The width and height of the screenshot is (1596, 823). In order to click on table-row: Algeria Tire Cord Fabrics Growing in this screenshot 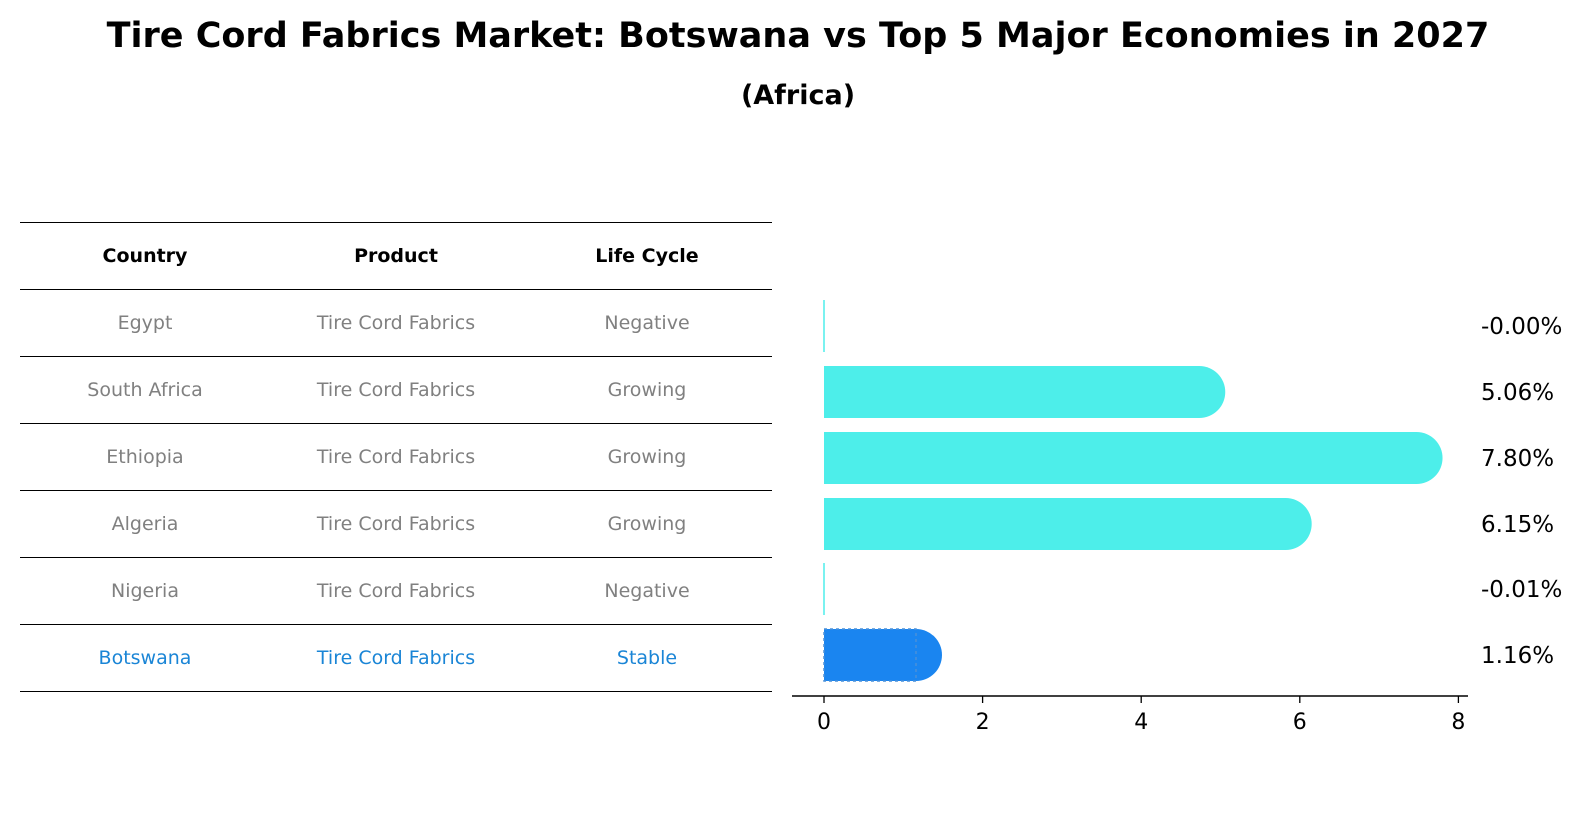, I will do `click(396, 523)`.